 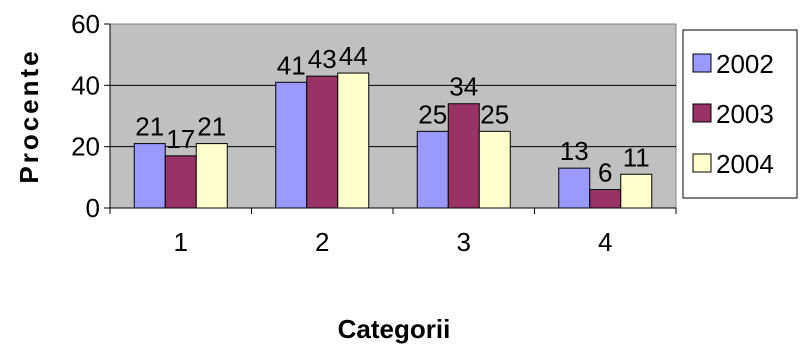 I want to click on data-label: 17, so click(x=180, y=139).